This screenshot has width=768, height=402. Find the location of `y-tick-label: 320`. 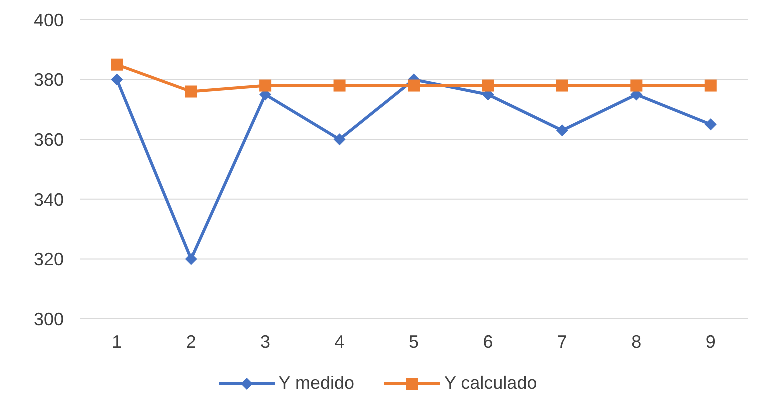

y-tick-label: 320 is located at coordinates (49, 260).